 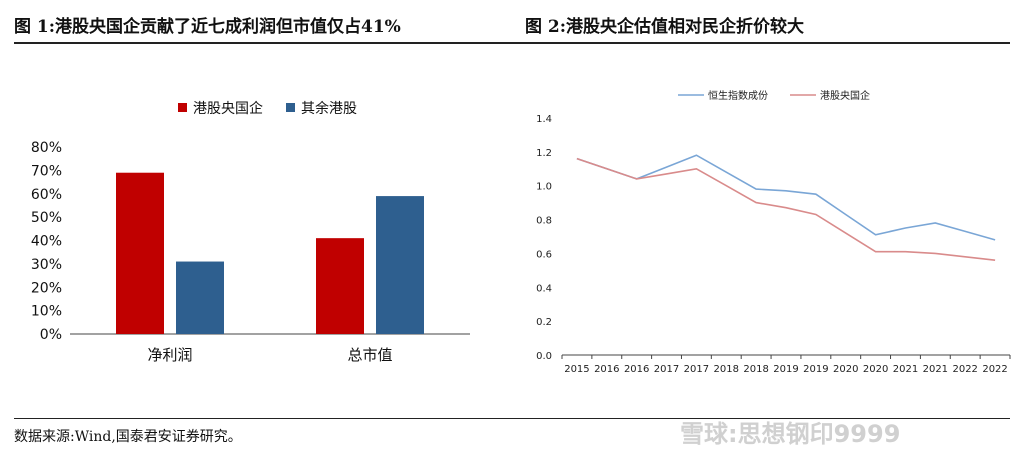 What do you see at coordinates (512, 418) in the screenshot?
I see `bottom-rule` at bounding box center [512, 418].